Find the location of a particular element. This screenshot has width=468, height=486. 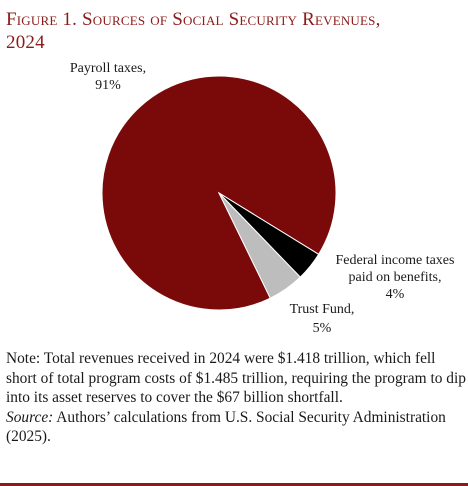

pie-slice-label-1-line-0: Federal income taxes is located at coordinates (395, 260).